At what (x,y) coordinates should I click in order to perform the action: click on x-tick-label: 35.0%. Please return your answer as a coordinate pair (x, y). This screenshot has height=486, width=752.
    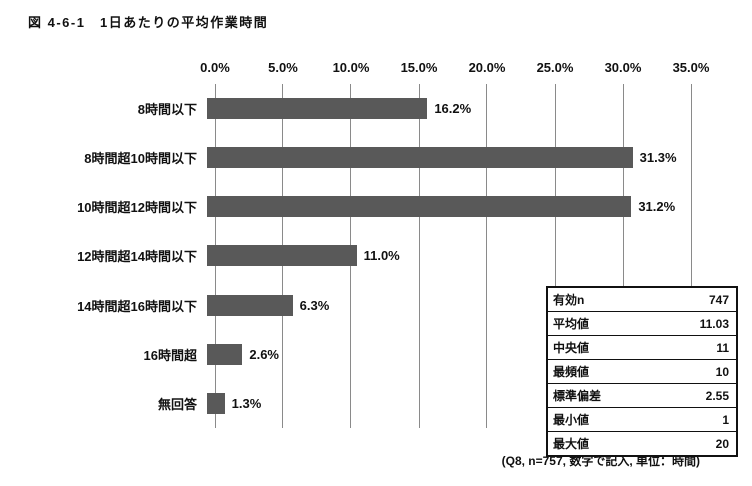
    Looking at the image, I should click on (691, 67).